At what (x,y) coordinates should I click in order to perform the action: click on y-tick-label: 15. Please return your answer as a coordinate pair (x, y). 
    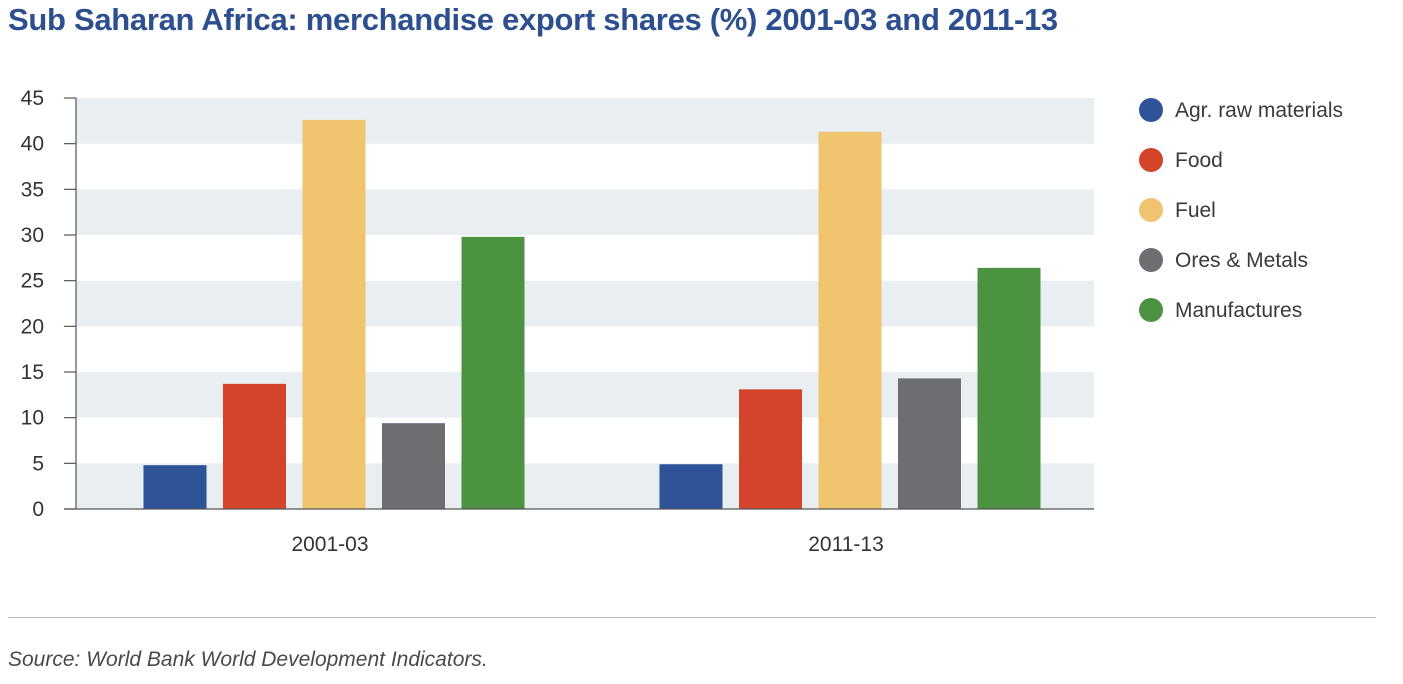
    Looking at the image, I should click on (32, 372).